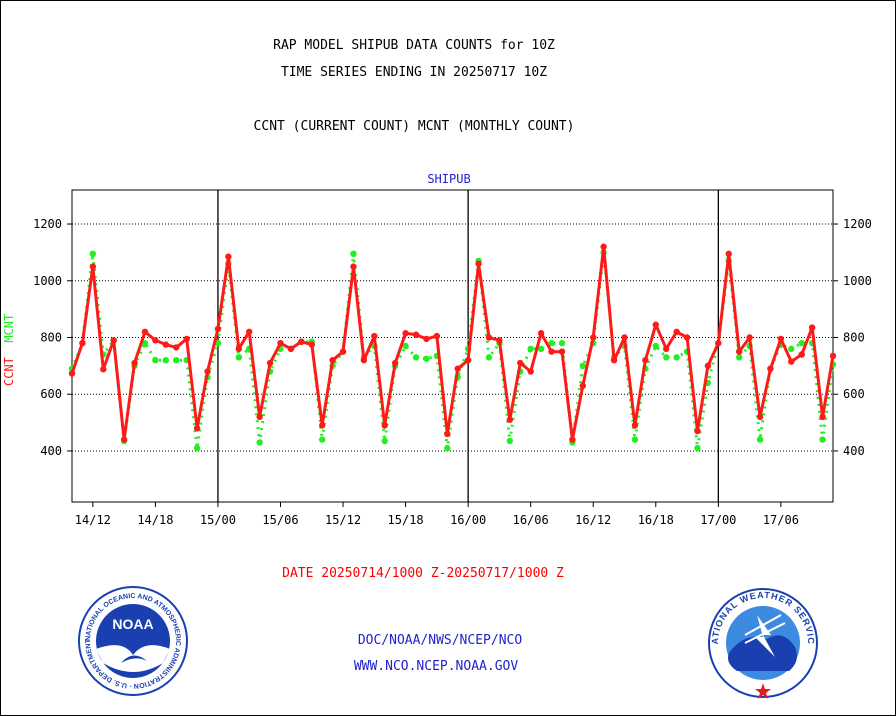 Image resolution: width=896 pixels, height=716 pixels. I want to click on y-tick-label-left: 400, so click(51, 451).